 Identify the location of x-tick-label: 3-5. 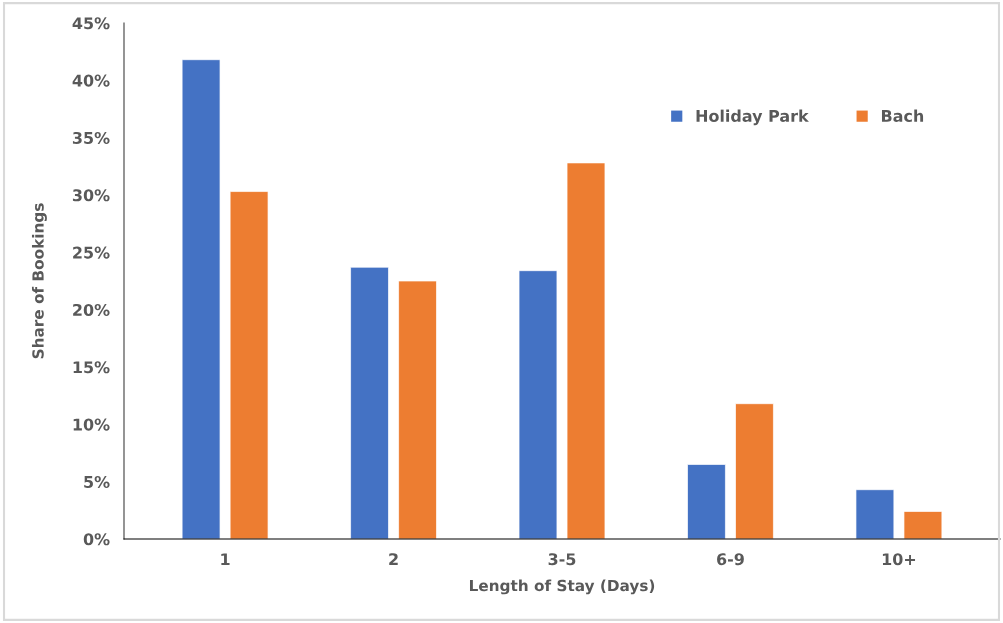
(562, 559).